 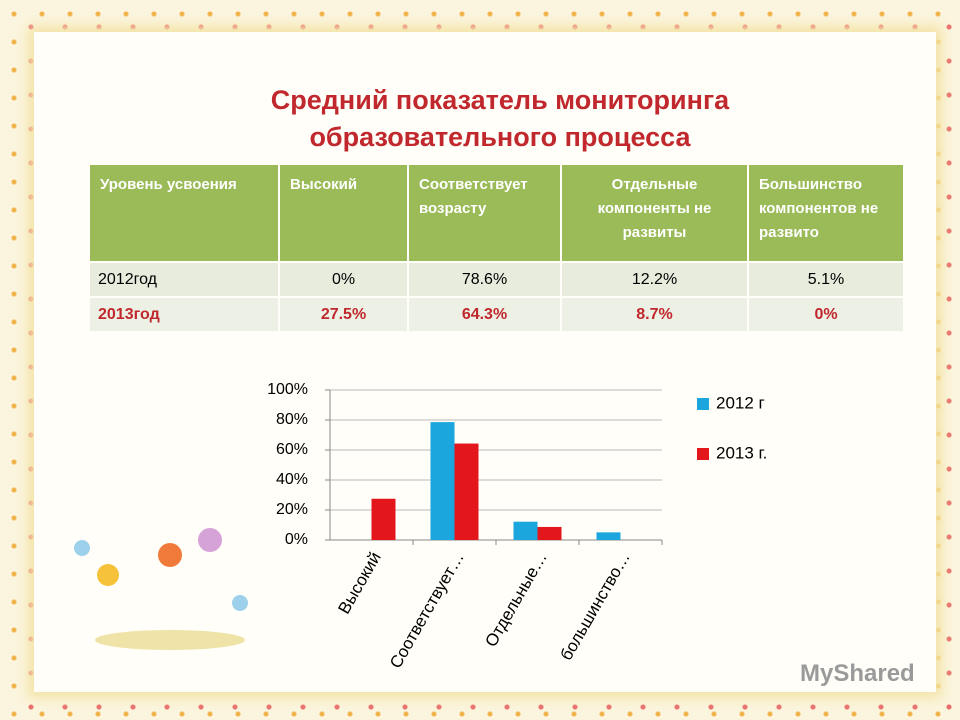 What do you see at coordinates (292, 449) in the screenshot?
I see `y-tick-label: 60%` at bounding box center [292, 449].